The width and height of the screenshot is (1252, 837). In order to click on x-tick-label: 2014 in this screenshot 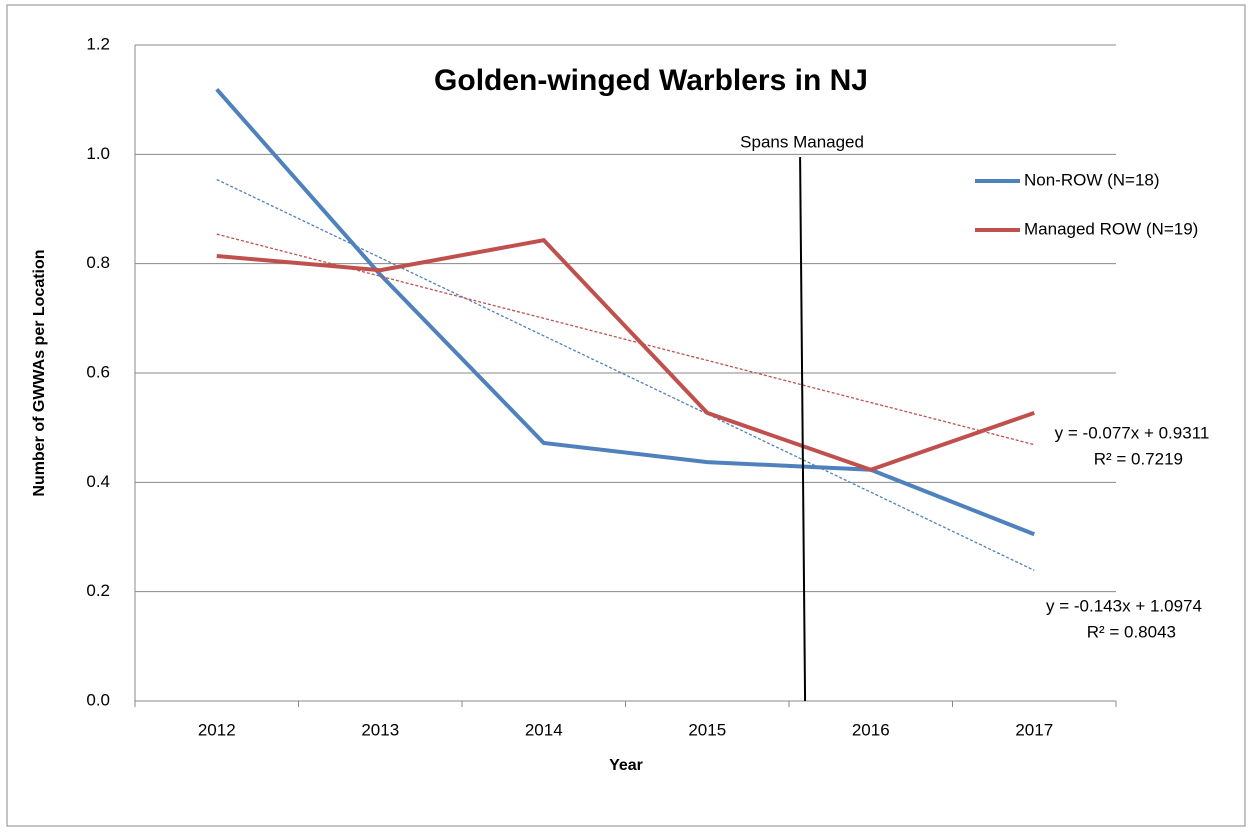, I will do `click(544, 729)`.